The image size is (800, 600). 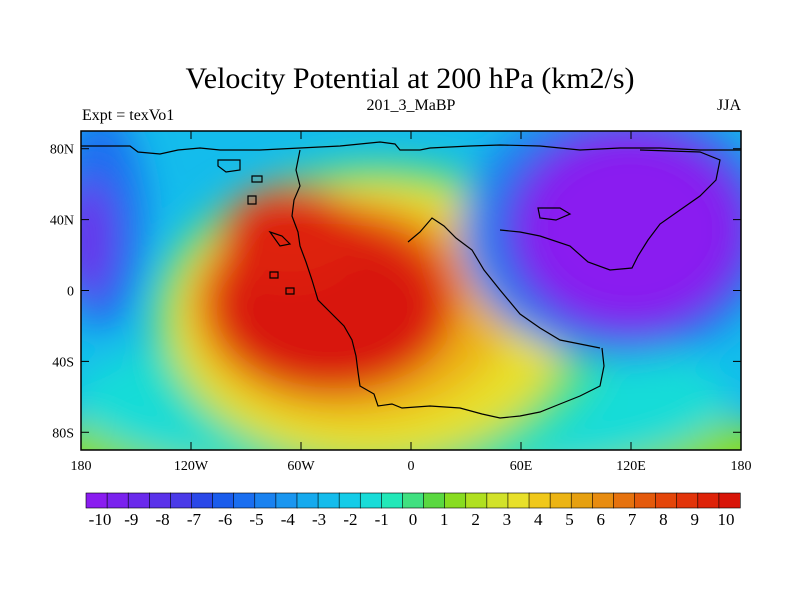 What do you see at coordinates (610, 210) in the screenshot?
I see `coastline-north-asia` at bounding box center [610, 210].